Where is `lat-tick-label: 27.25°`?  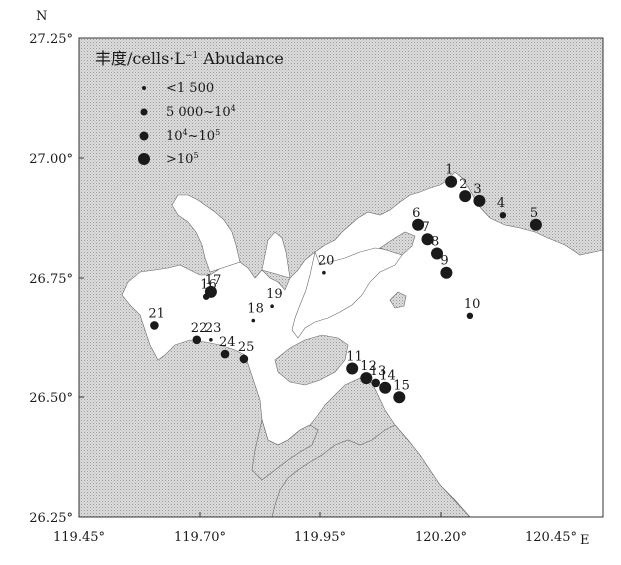
lat-tick-label: 27.25° is located at coordinates (51, 39).